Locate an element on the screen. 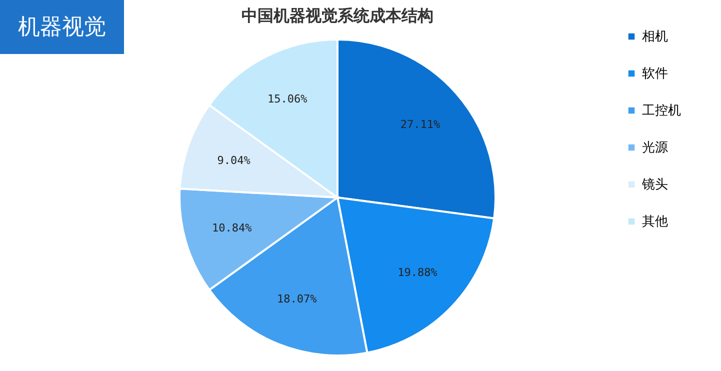 The width and height of the screenshot is (721, 371). data-label: 9.04% is located at coordinates (234, 160).